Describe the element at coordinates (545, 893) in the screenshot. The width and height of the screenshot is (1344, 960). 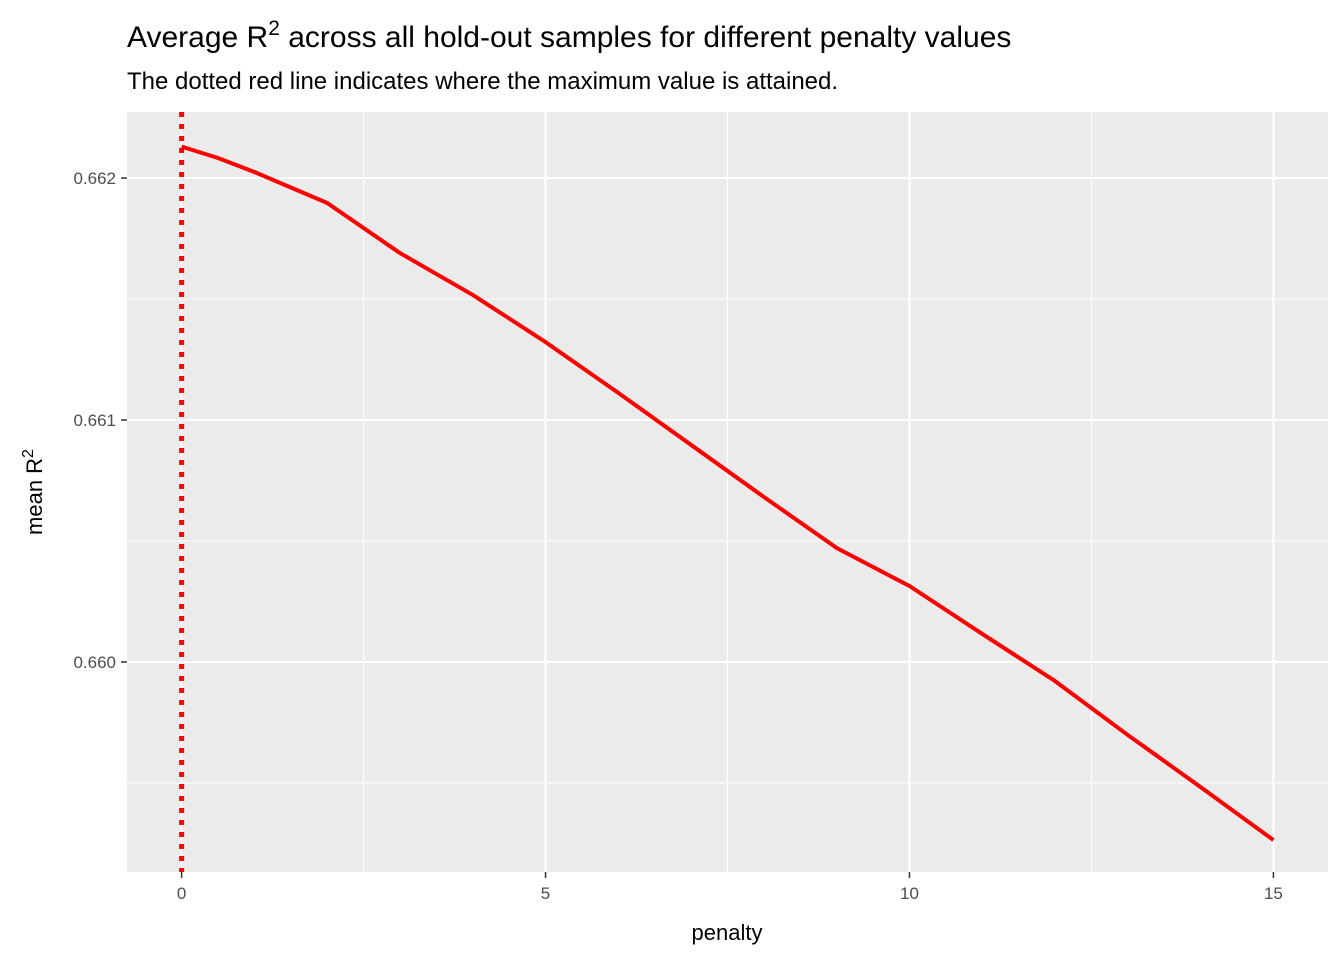
I see `x-tick-label: 5` at that location.